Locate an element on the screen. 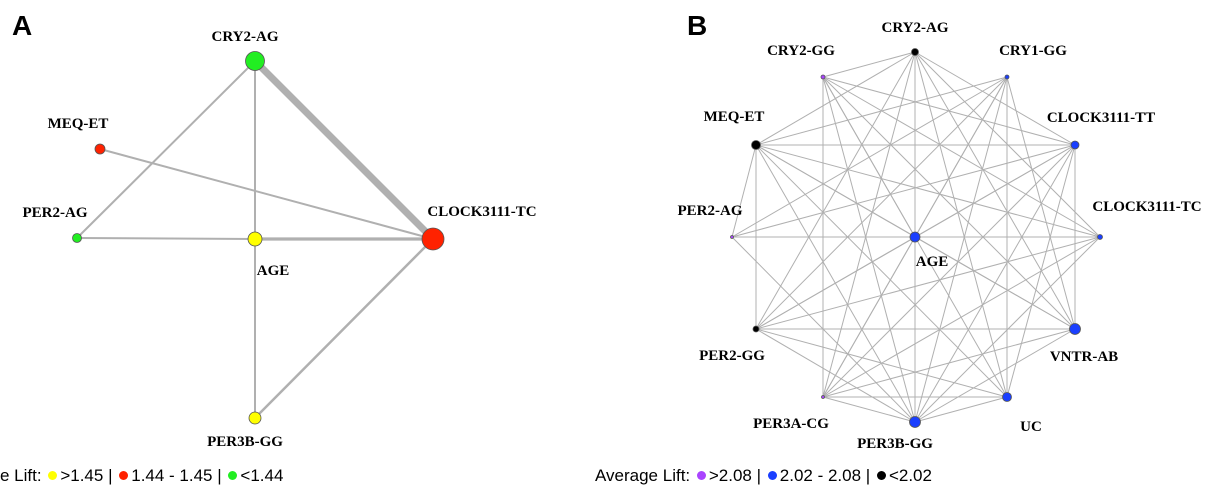 The image size is (1224, 491). panel-letter-b: B is located at coordinates (697, 25).